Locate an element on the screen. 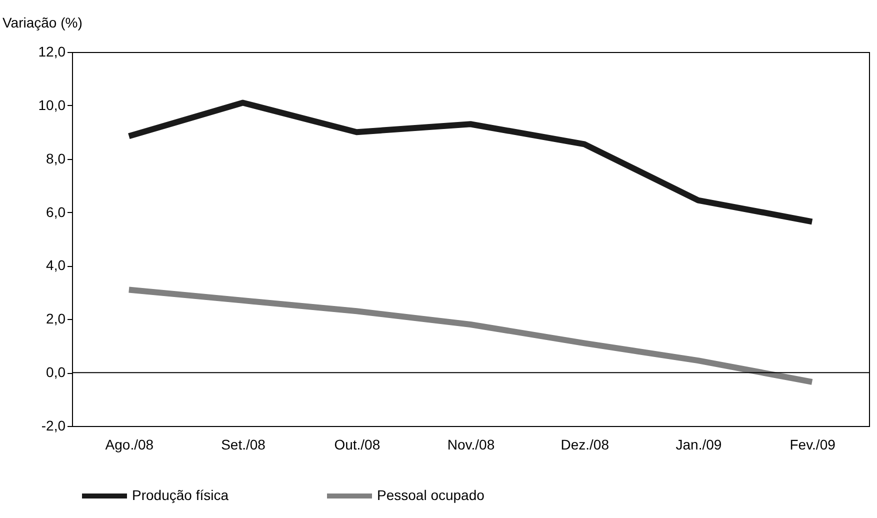 This screenshot has width=877, height=518. y-tick-label: 4,0 is located at coordinates (56, 265).